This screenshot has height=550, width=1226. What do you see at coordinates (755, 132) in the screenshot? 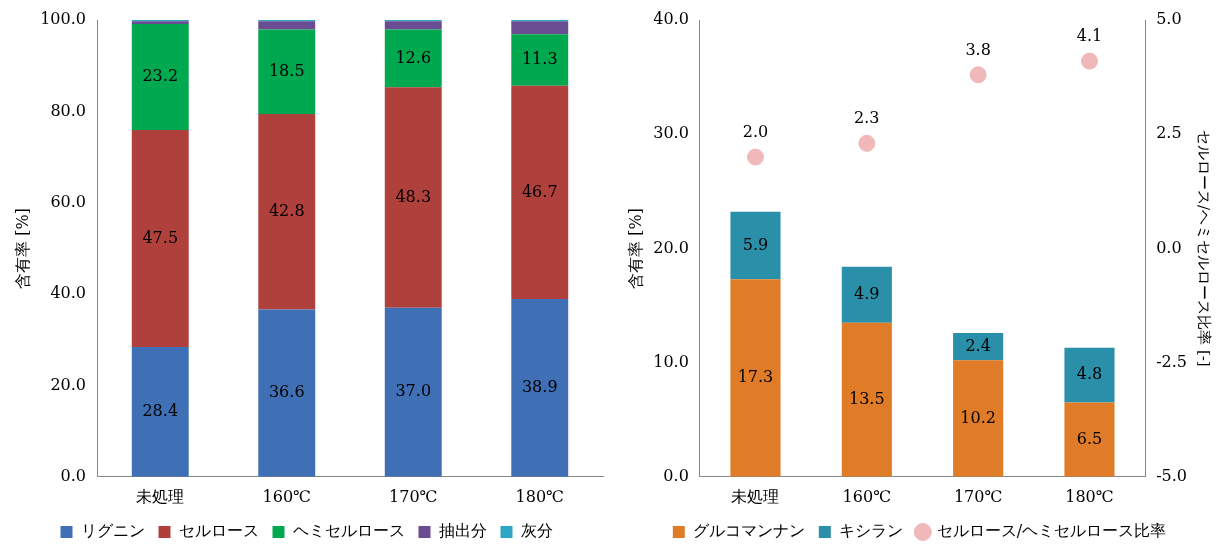
I see `data-label: 2.0` at bounding box center [755, 132].